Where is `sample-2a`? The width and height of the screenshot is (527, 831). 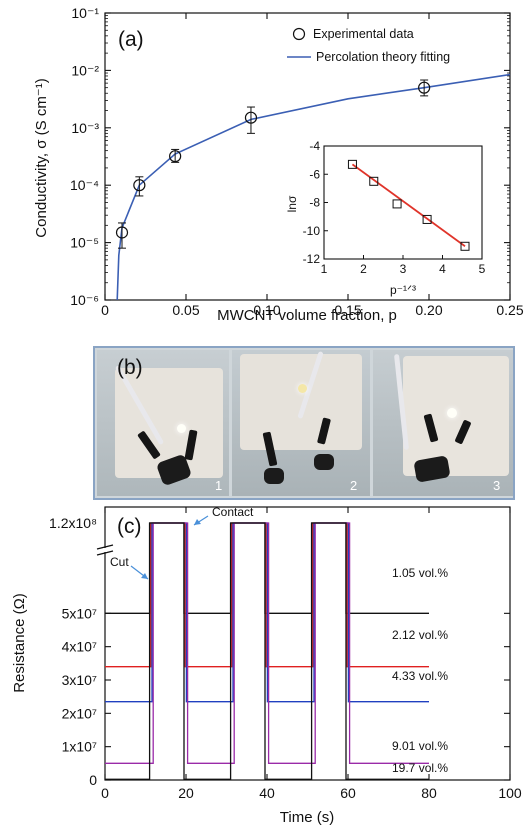
sample-2a is located at coordinates (274, 476).